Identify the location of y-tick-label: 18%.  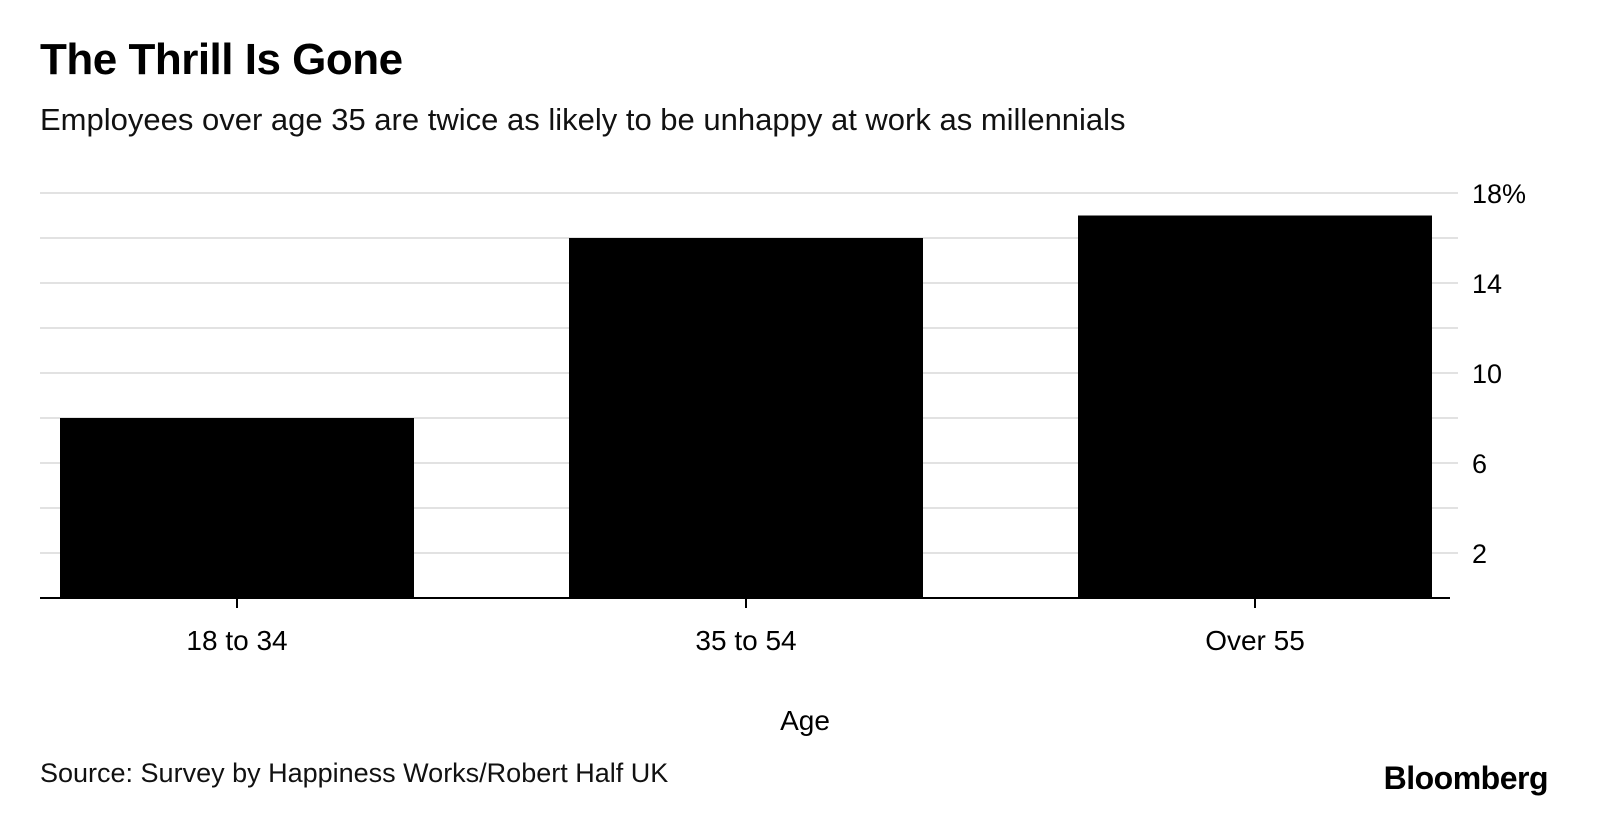
(1499, 194).